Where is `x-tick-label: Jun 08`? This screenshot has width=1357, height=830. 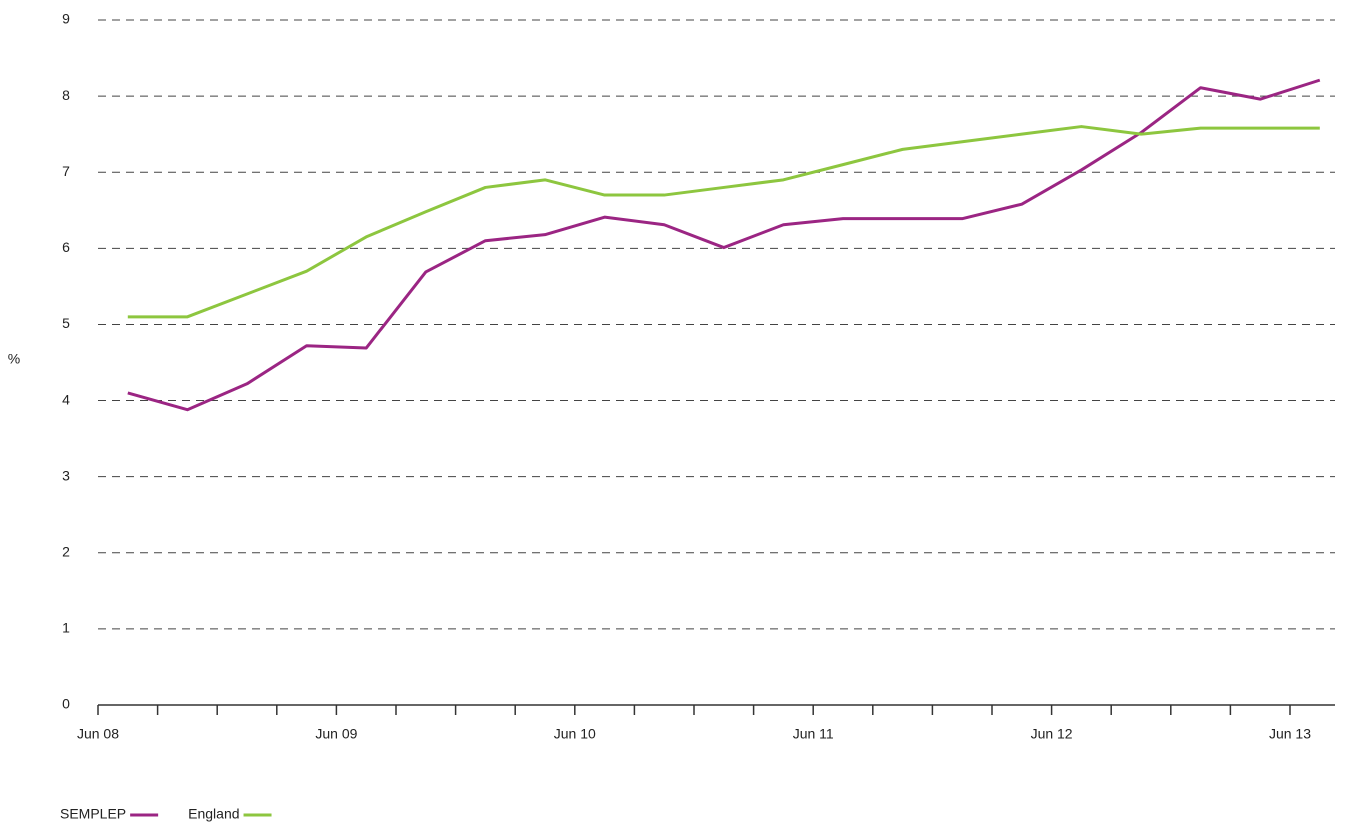
x-tick-label: Jun 08 is located at coordinates (98, 734).